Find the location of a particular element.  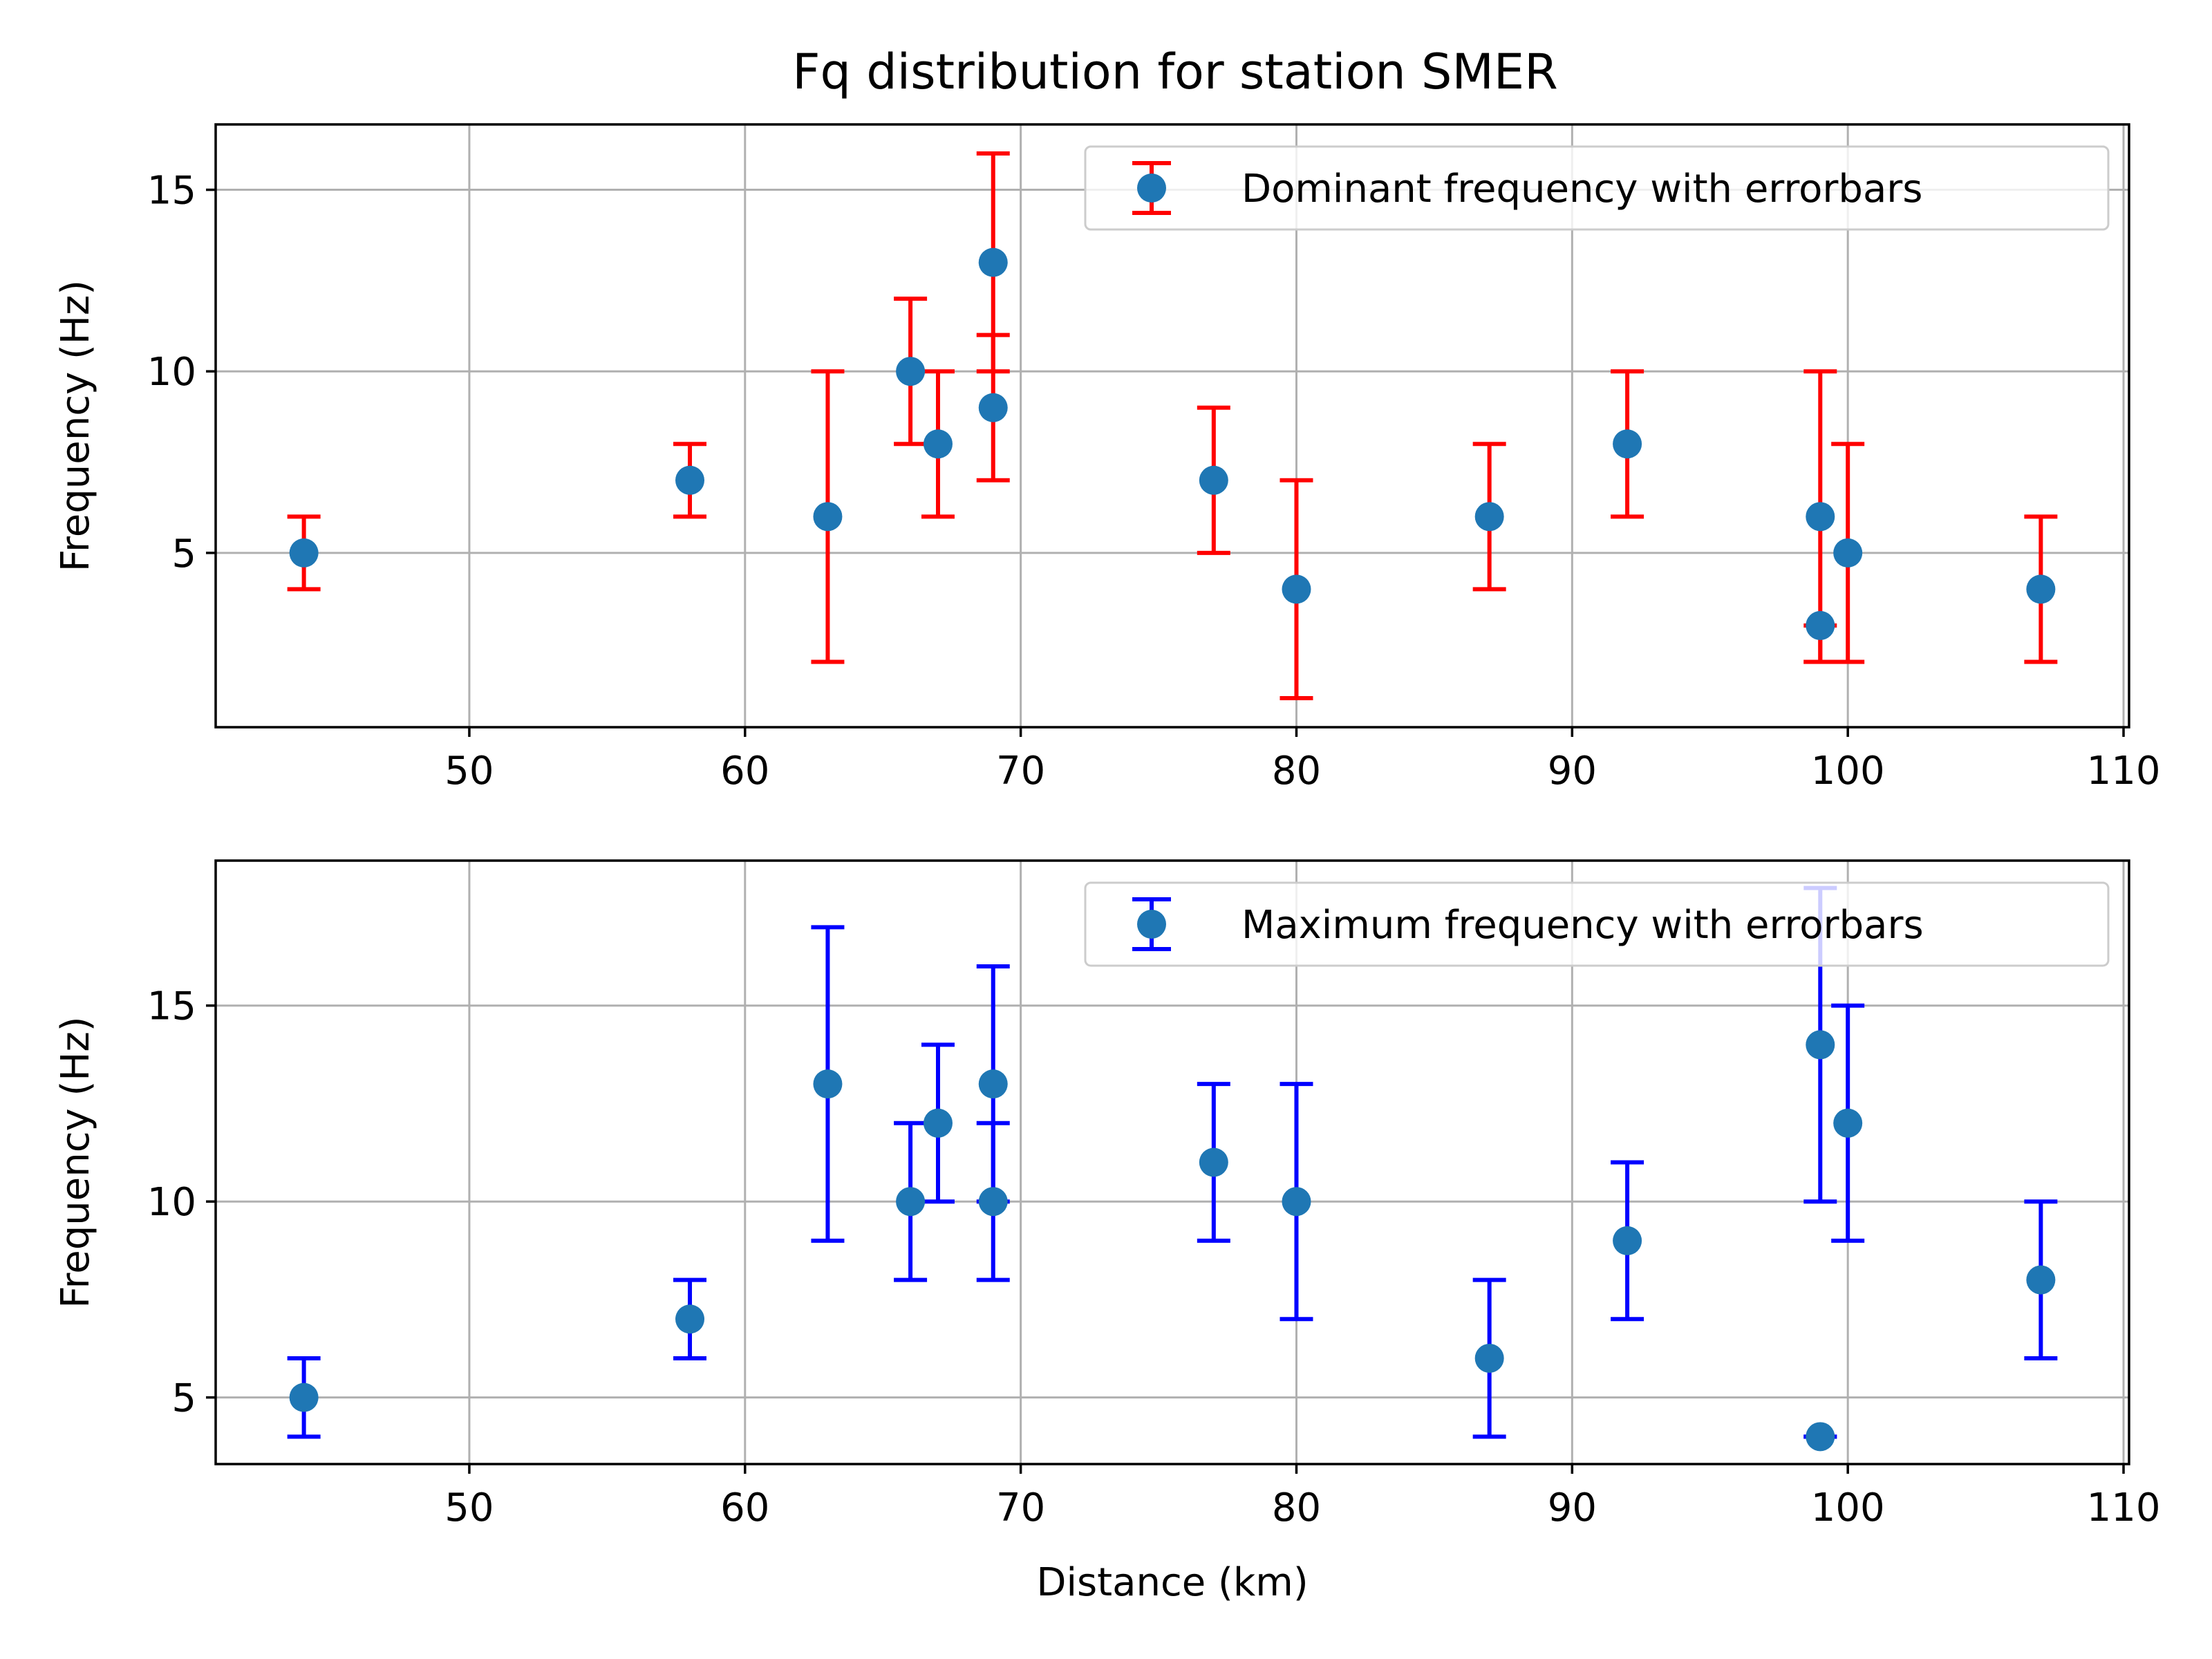

legend: Maximum frequency with errorbars is located at coordinates (1597, 924).